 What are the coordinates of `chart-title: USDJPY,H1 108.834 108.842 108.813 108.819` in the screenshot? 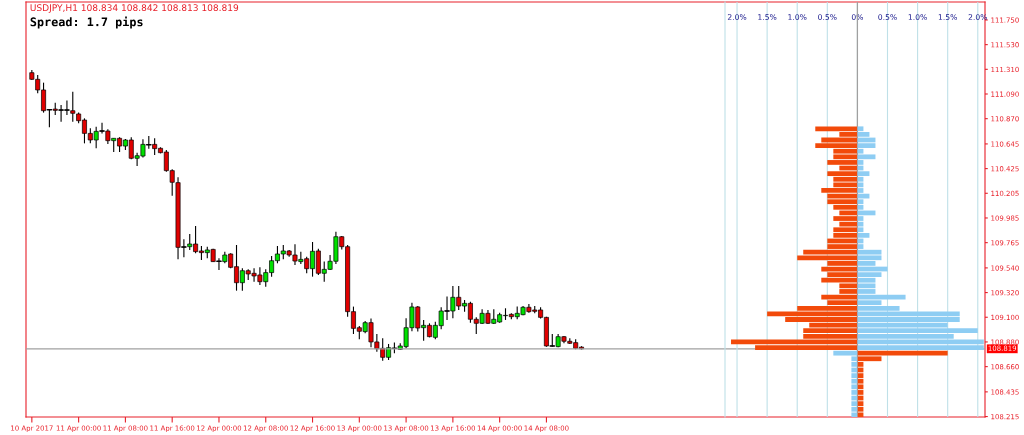 It's located at (134, 8).